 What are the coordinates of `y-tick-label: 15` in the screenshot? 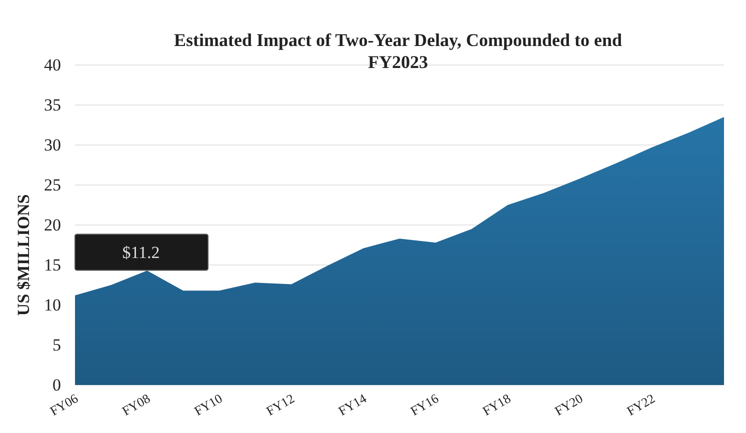 It's located at (52, 264).